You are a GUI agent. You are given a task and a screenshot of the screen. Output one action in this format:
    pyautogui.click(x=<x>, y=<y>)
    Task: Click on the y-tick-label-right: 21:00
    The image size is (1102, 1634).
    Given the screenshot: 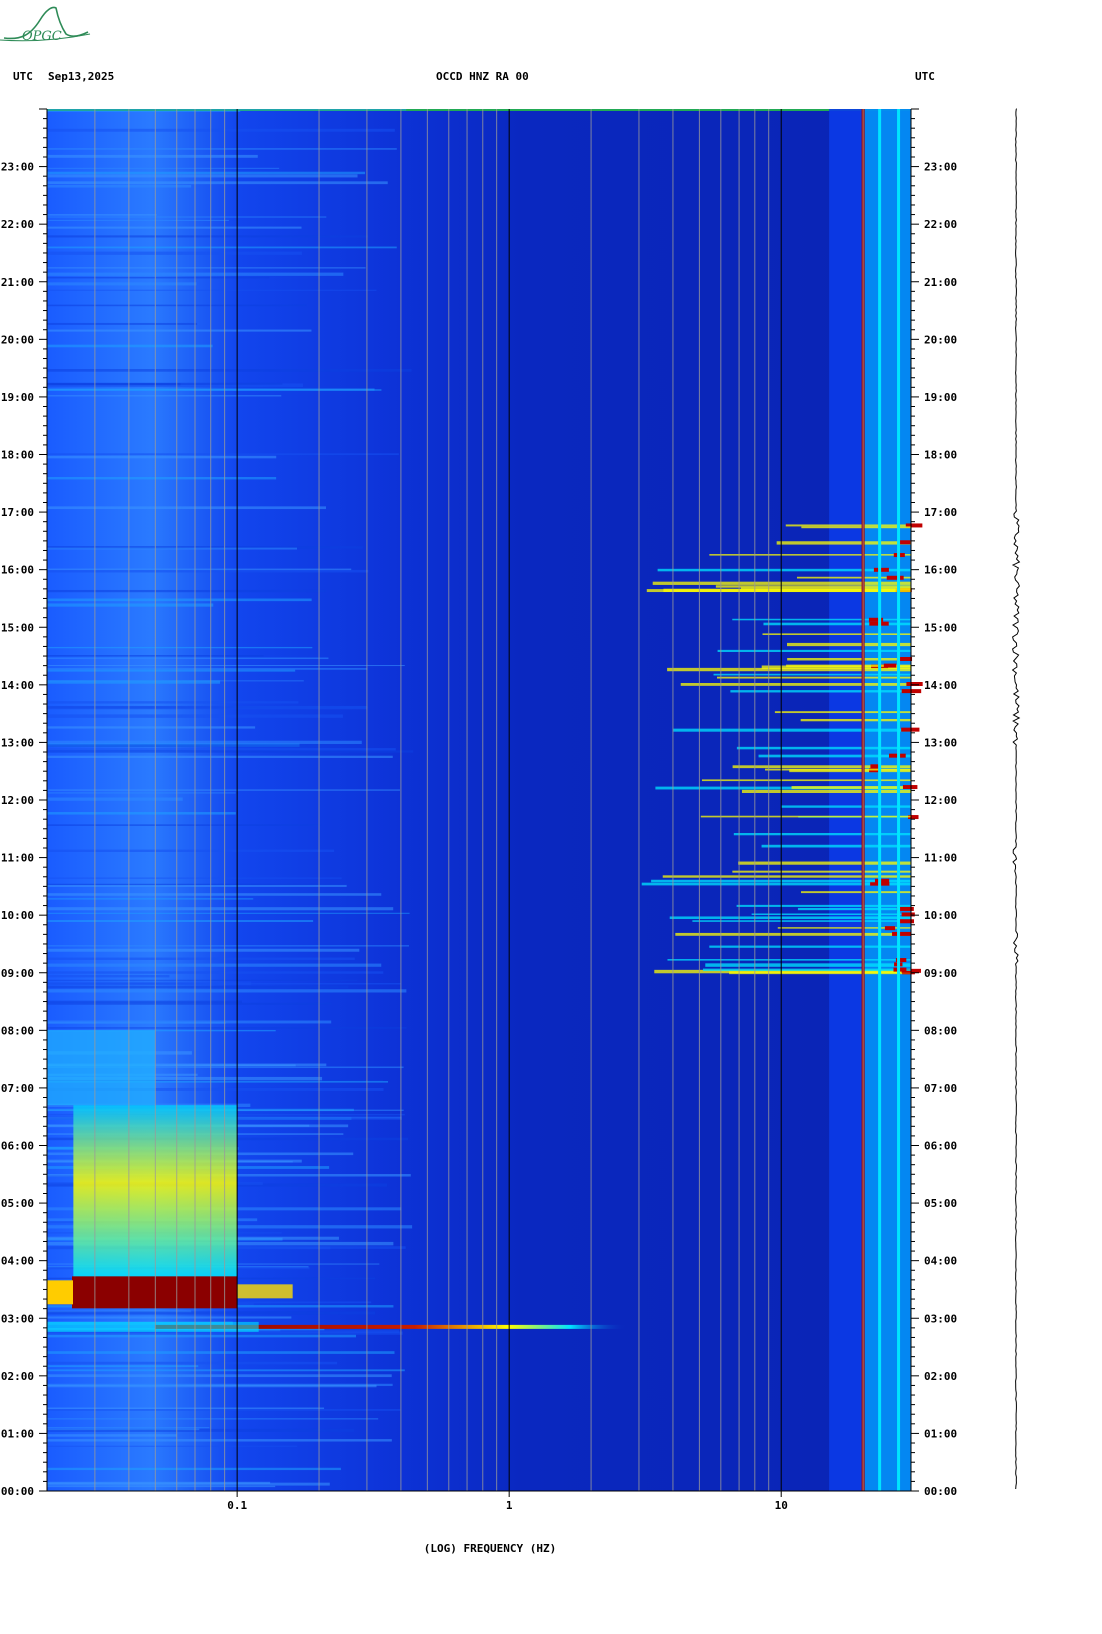 What is the action you would take?
    pyautogui.click(x=940, y=282)
    